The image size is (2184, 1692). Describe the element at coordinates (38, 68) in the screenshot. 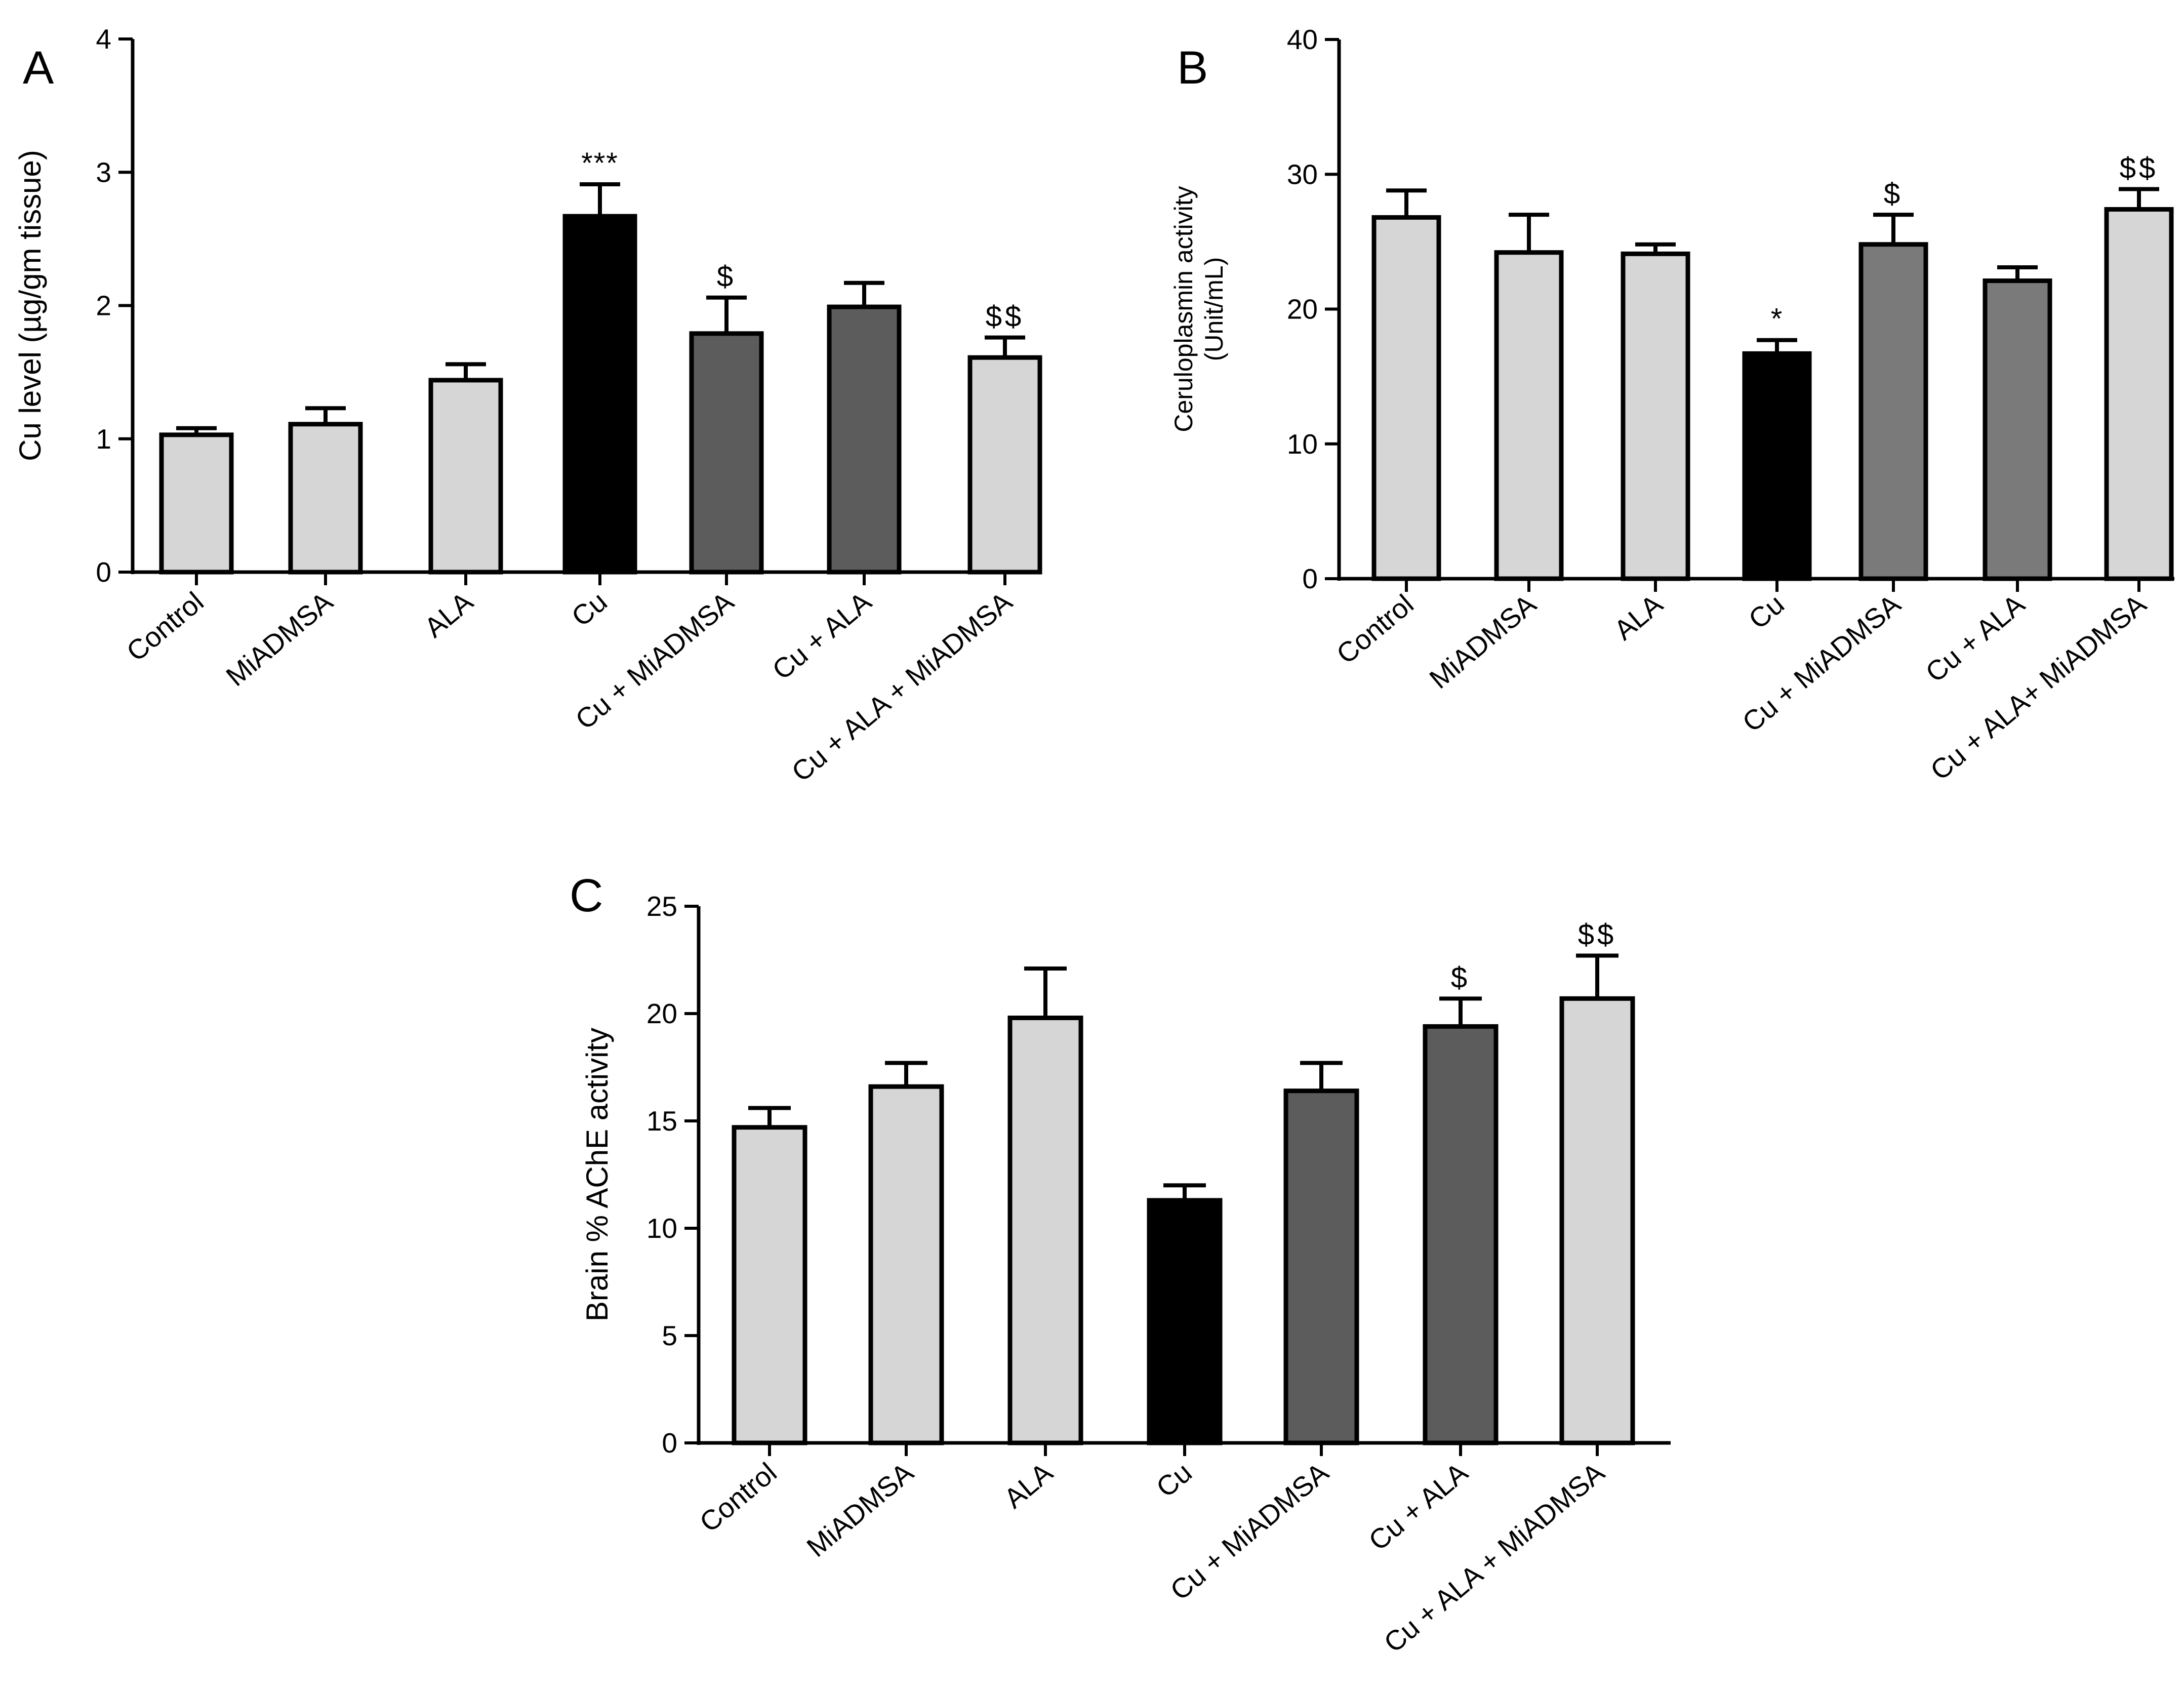

I see `panel-letter: A` at that location.